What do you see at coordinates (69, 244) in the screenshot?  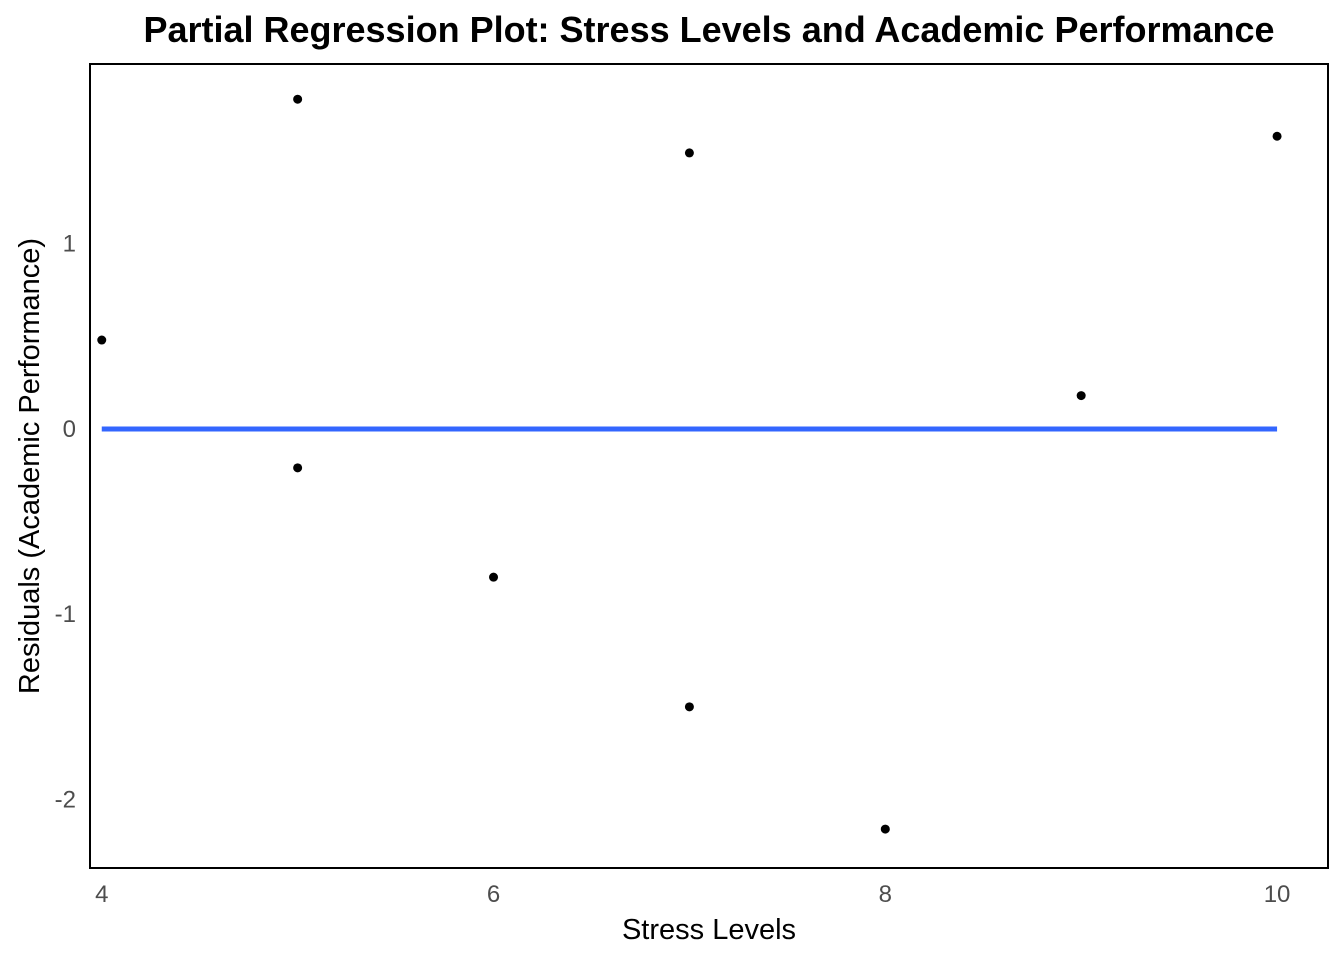 I see `y-tick-label: 1` at bounding box center [69, 244].